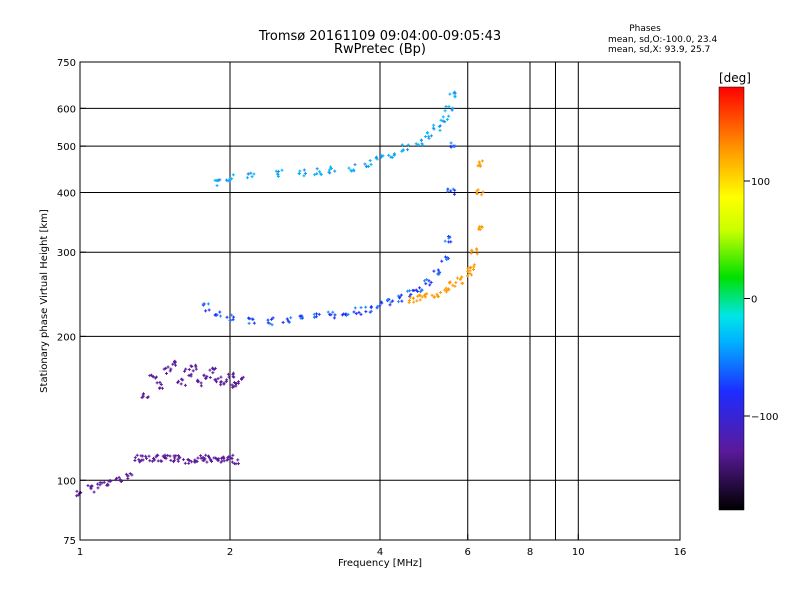  Describe the element at coordinates (69, 541) in the screenshot. I see `y-tick-label: 75` at that location.